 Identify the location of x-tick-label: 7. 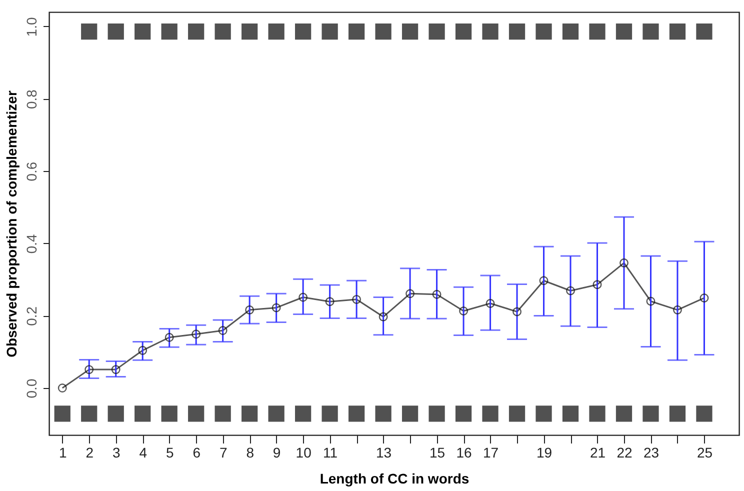
(223, 452).